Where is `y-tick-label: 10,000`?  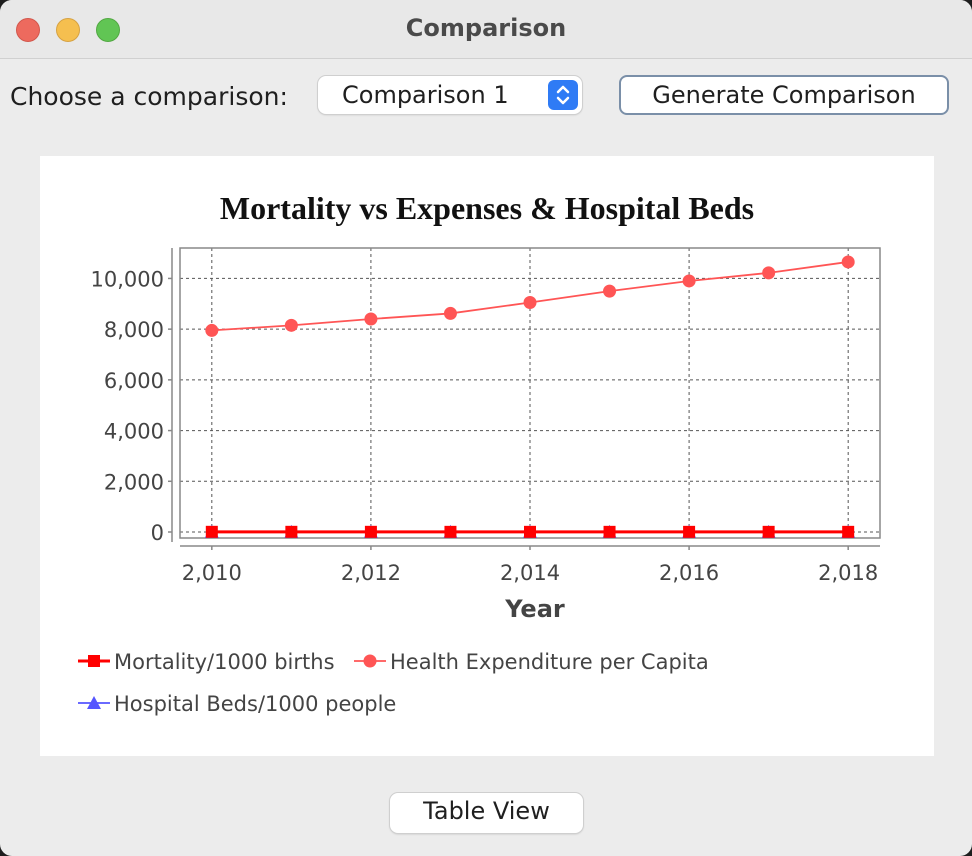 y-tick-label: 10,000 is located at coordinates (127, 279).